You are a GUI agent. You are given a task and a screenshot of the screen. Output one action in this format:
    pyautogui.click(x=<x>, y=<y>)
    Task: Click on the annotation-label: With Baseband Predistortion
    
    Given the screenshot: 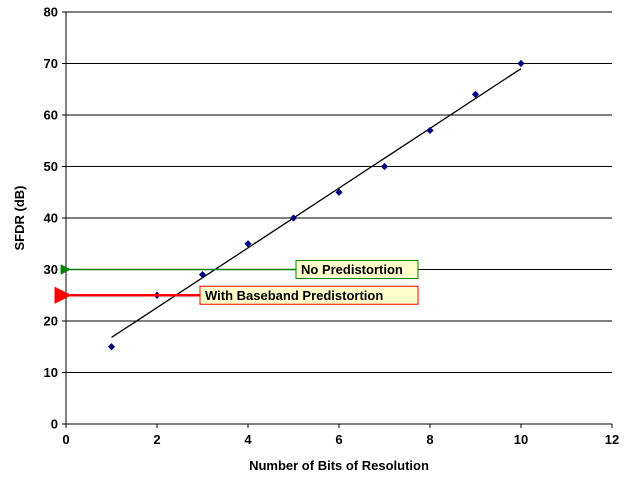 What is the action you would take?
    pyautogui.click(x=294, y=295)
    